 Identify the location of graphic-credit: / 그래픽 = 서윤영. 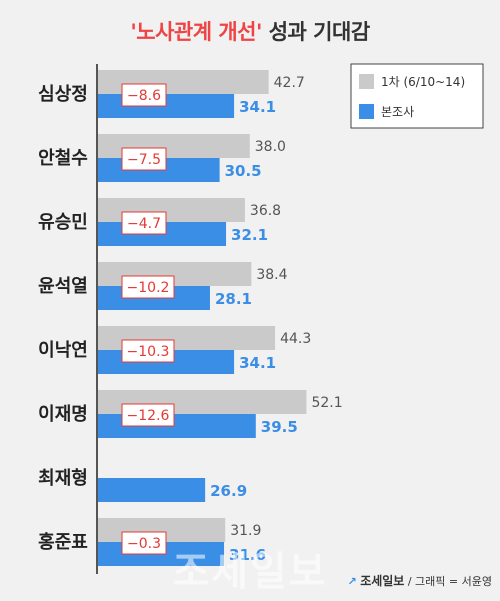
(449, 581).